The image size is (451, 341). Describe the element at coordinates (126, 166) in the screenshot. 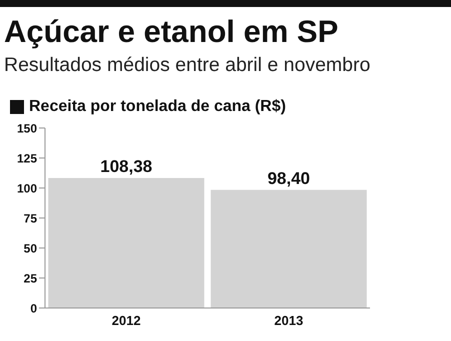

I see `data-label: 108,38` at that location.